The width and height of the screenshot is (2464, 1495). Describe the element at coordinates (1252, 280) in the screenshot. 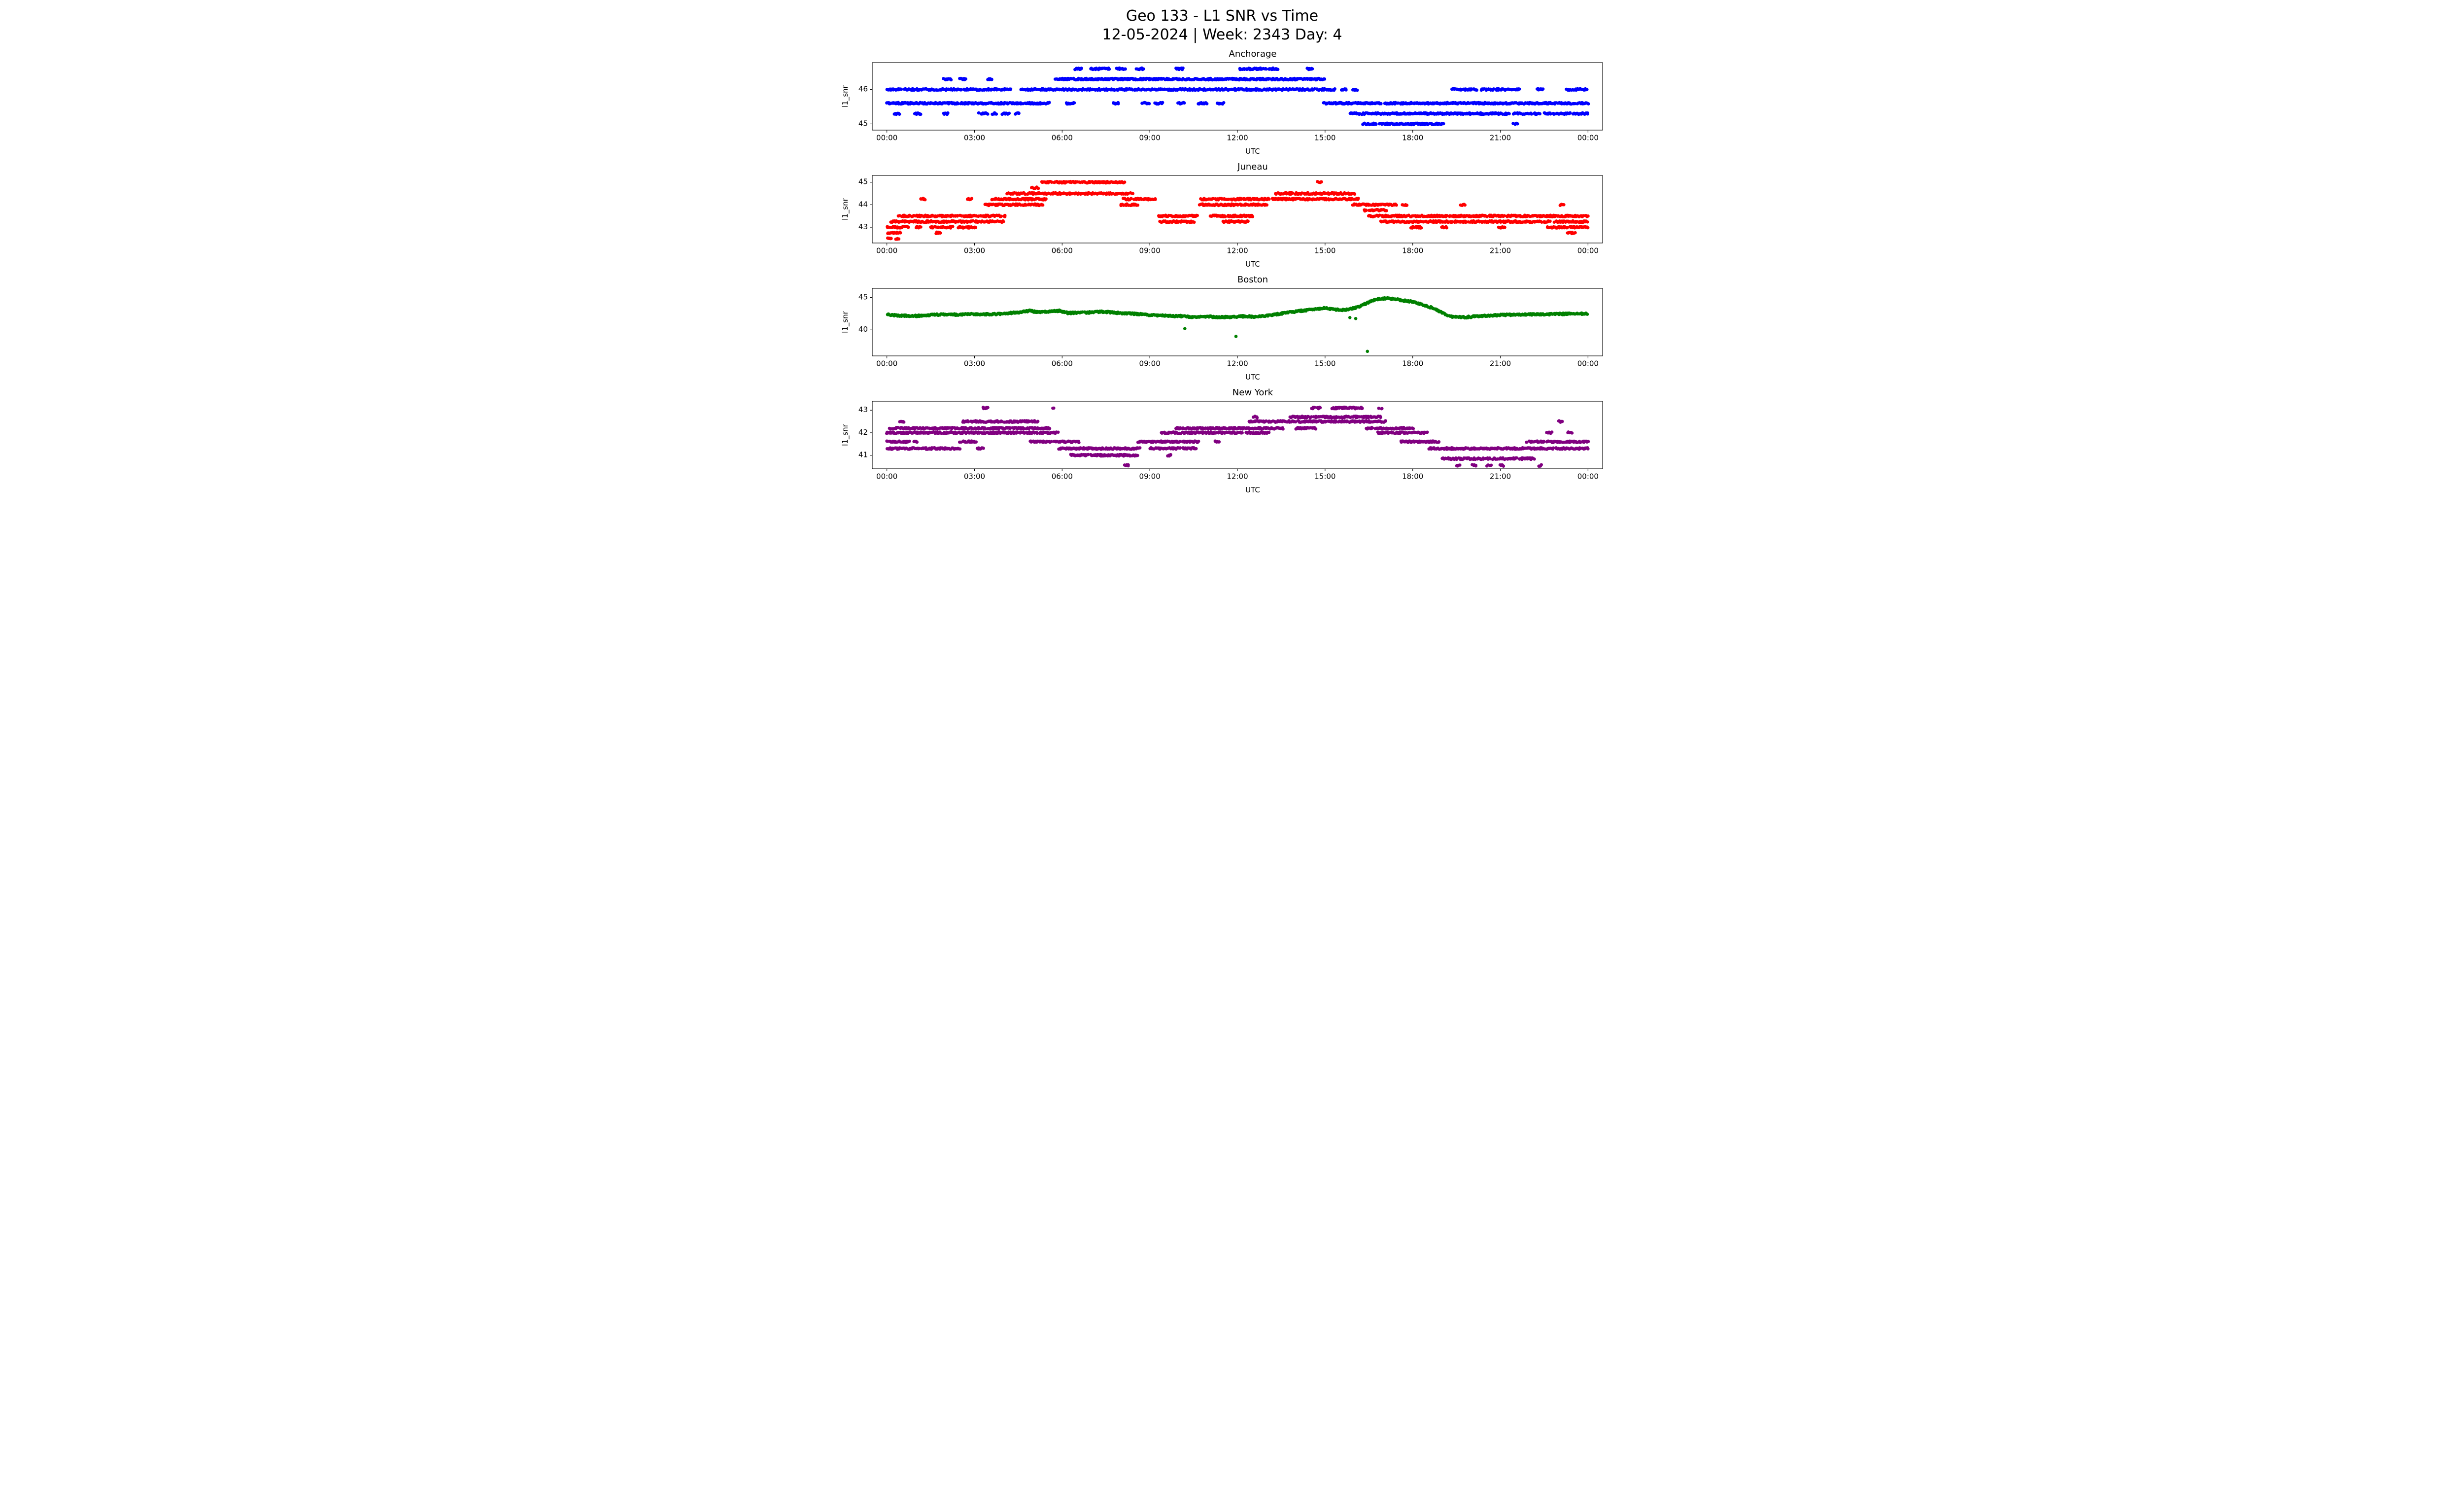

I see `subplot-title-boston: Boston` at that location.